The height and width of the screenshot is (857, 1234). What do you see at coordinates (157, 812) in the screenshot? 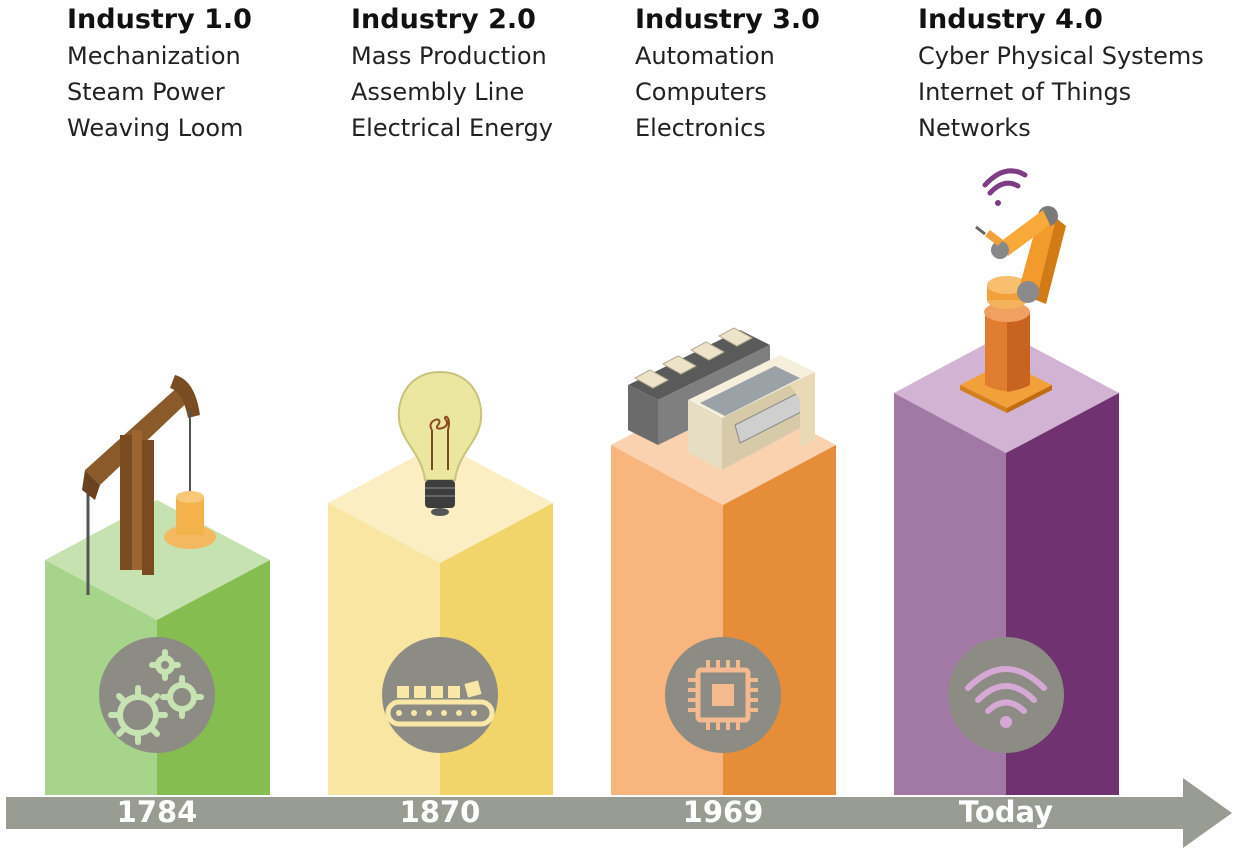
I see `year-label-1: 1784` at bounding box center [157, 812].